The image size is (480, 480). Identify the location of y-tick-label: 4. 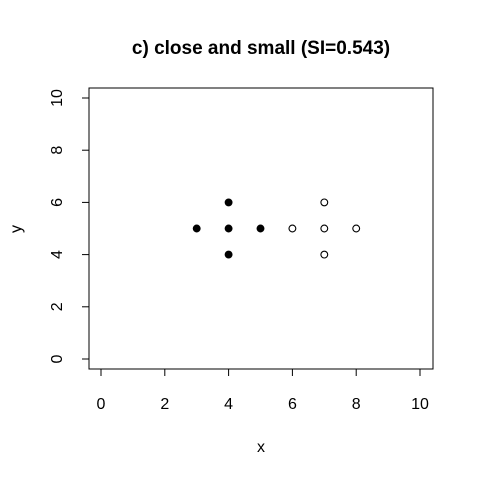
(57, 254).